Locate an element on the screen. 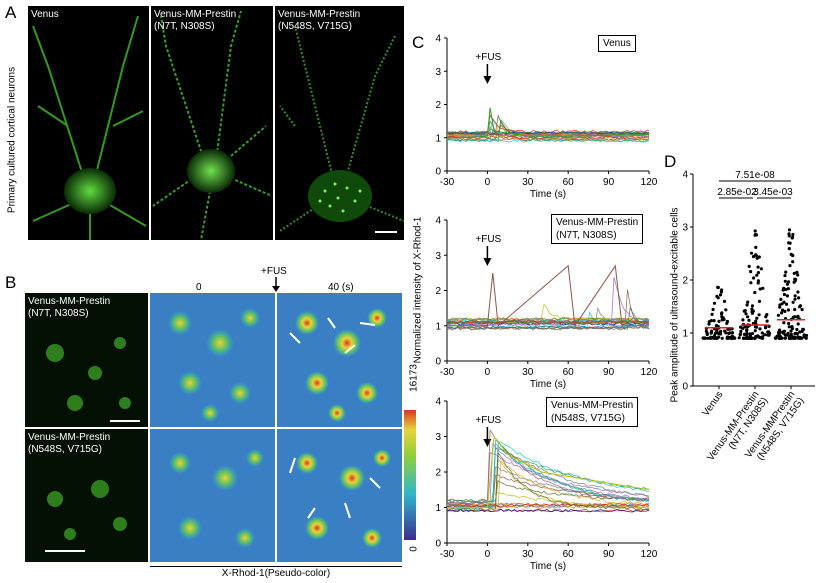  panel-letter-c: C is located at coordinates (418, 42).